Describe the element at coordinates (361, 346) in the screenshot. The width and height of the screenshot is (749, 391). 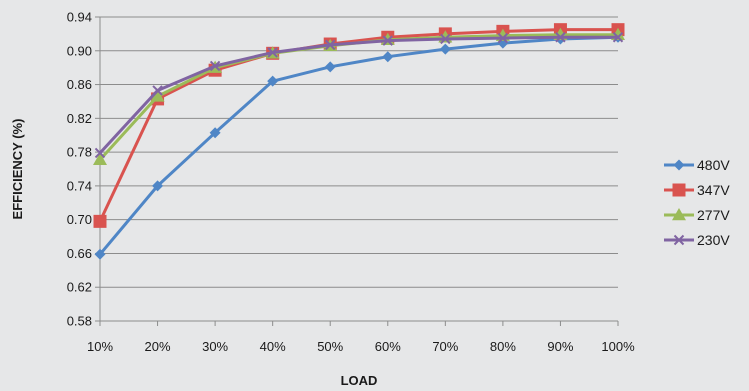
I see `x-tick-labels: 10% 20% 30% 40% 50% 60% 70% 80% 90% 100%` at that location.